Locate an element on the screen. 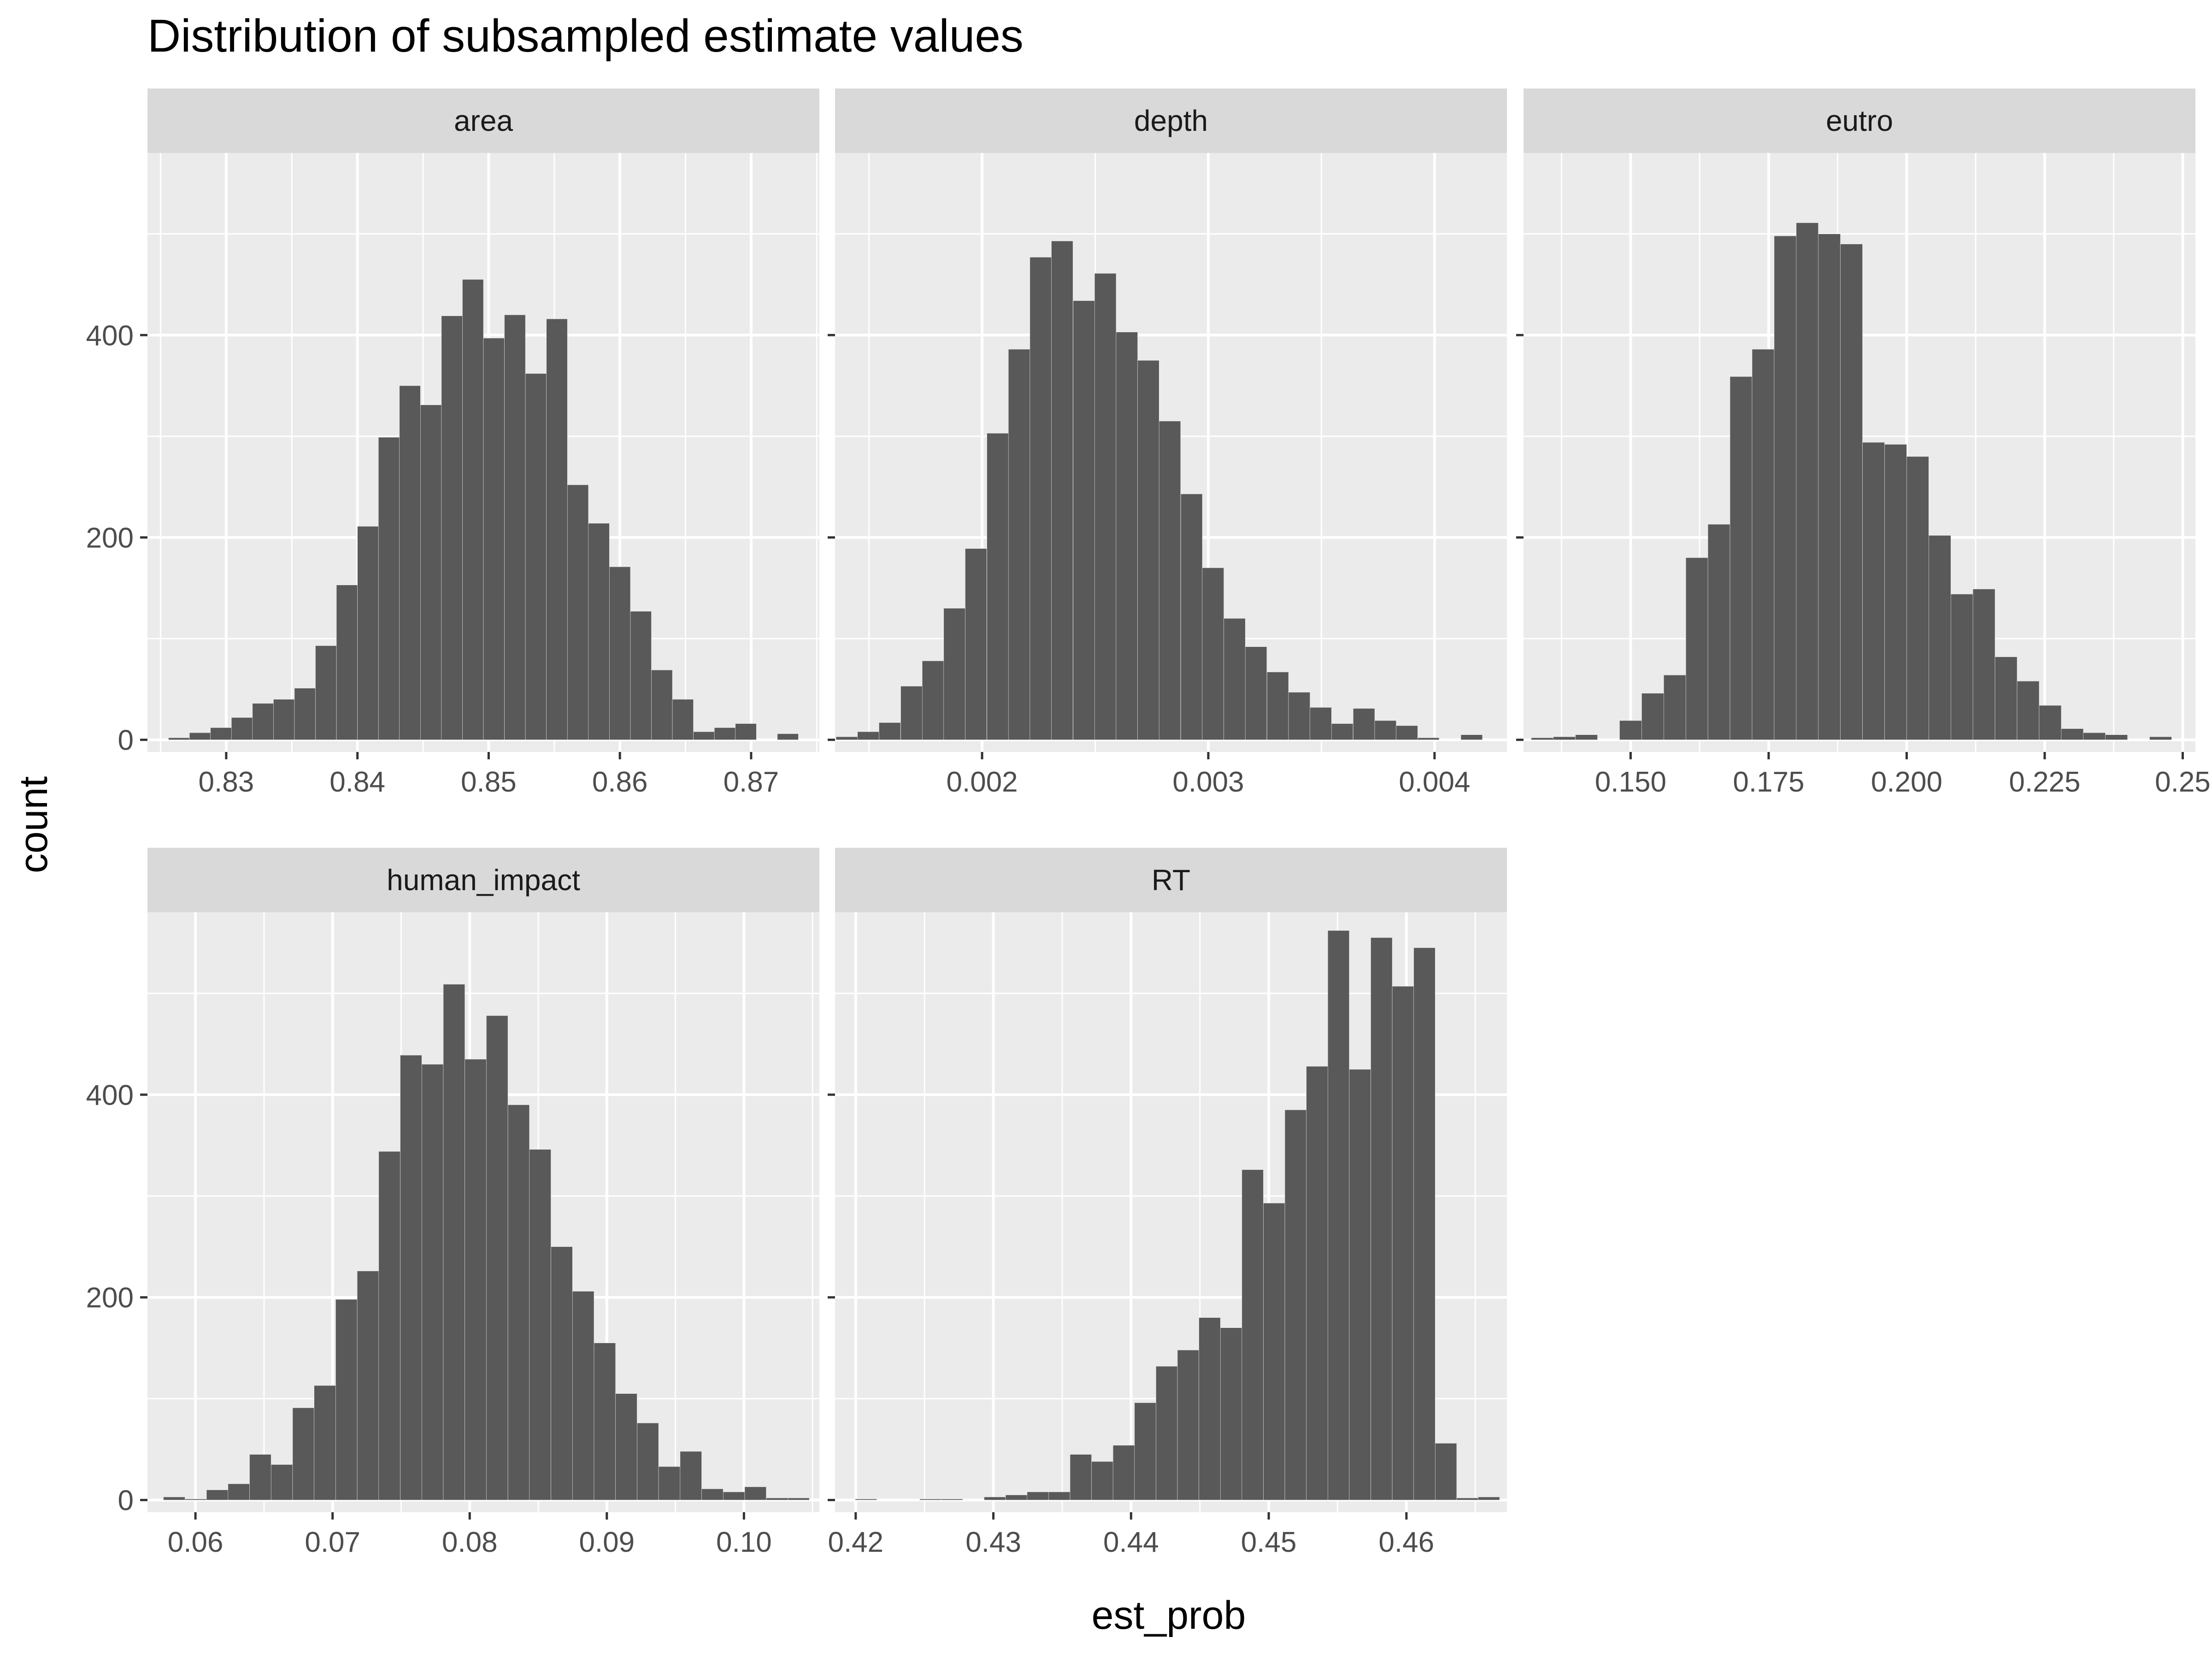  x-tick-label: 0.003 is located at coordinates (1208, 782).